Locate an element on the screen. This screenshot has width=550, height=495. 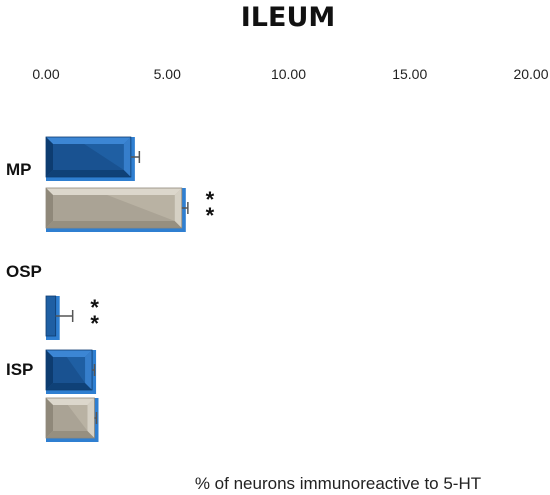
bar-face is located at coordinates (51, 316).